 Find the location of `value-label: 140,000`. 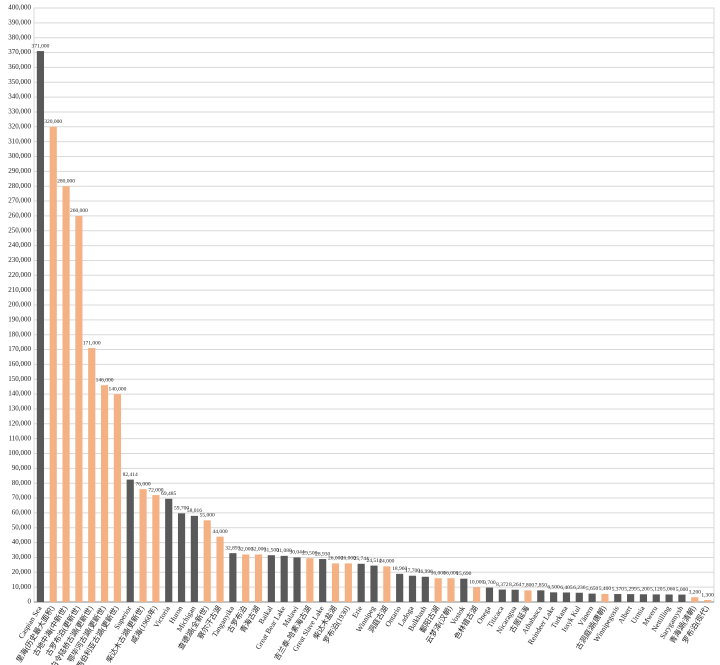

value-label: 140,000 is located at coordinates (117, 389).